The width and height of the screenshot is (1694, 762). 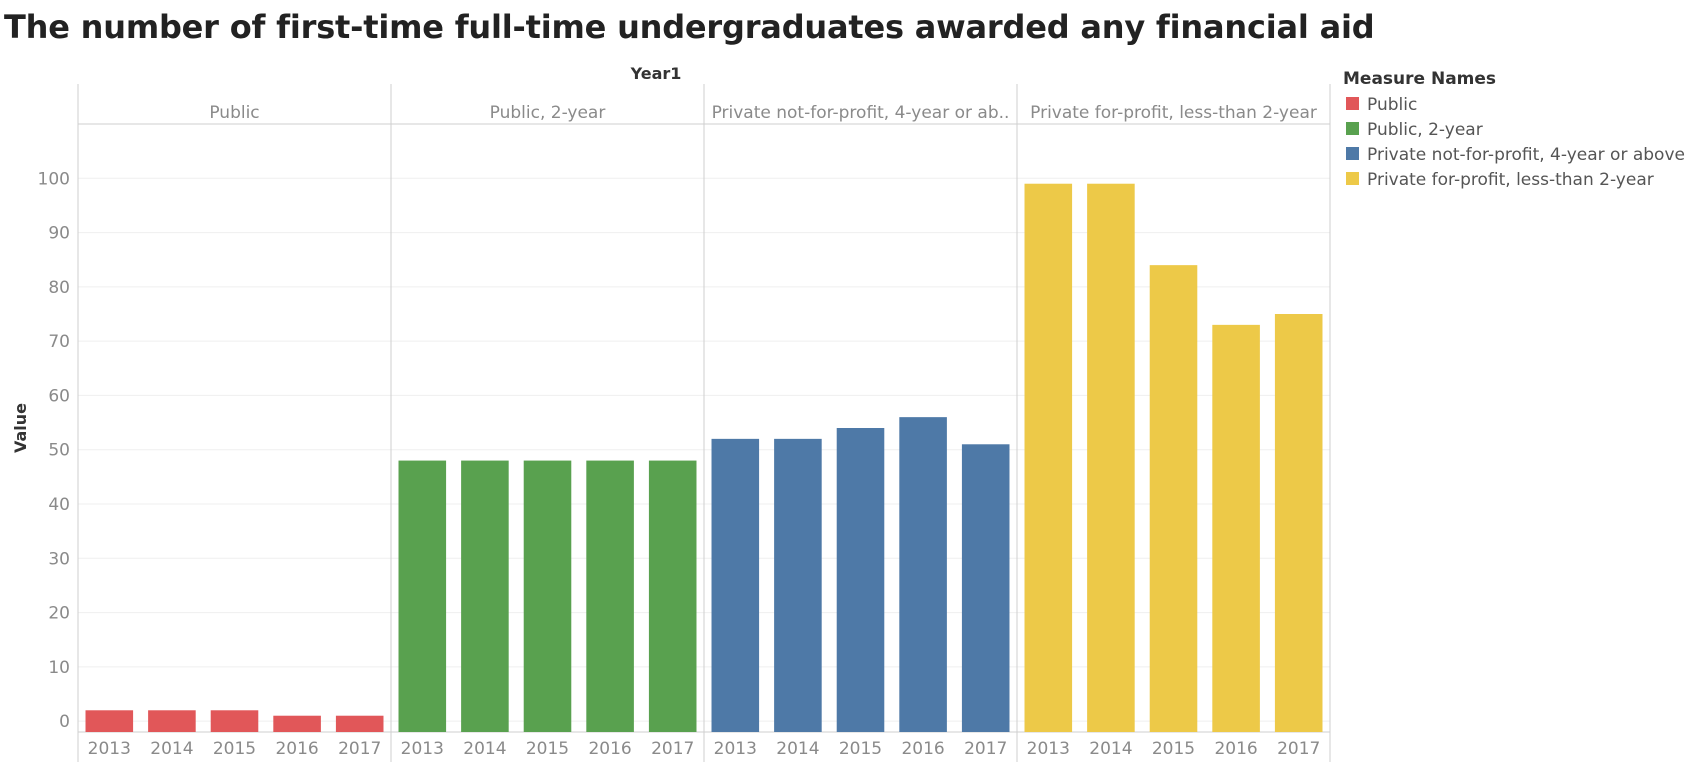 What do you see at coordinates (59, 234) in the screenshot?
I see `y-tick-label: 90` at bounding box center [59, 234].